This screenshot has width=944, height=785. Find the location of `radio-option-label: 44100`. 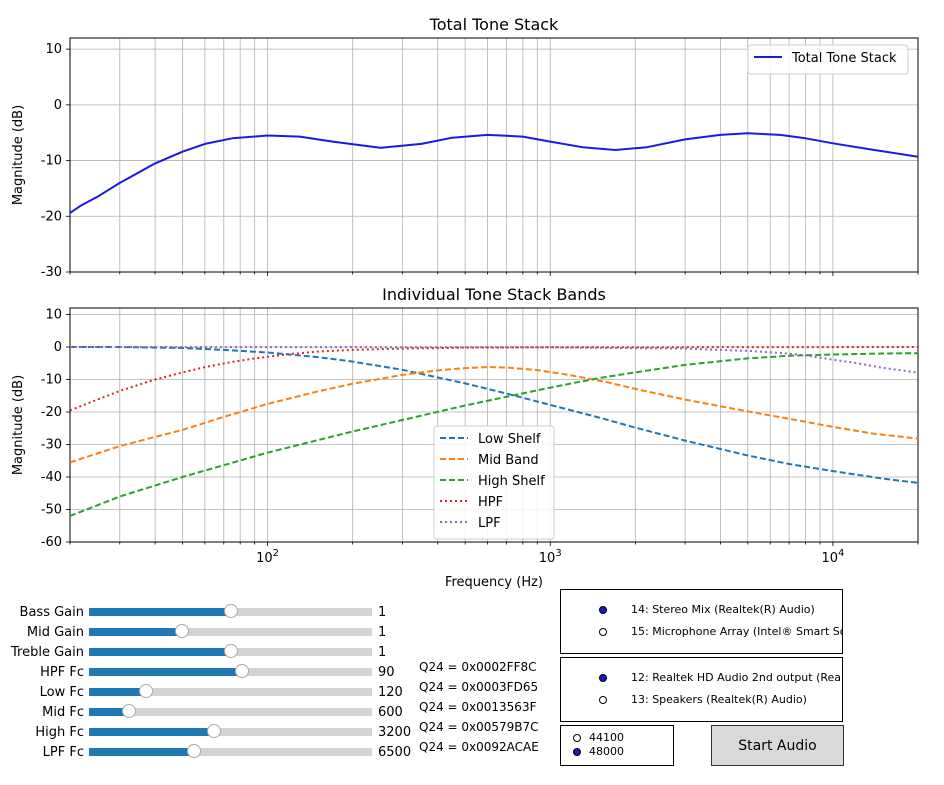

radio-option-label: 44100 is located at coordinates (606, 737).